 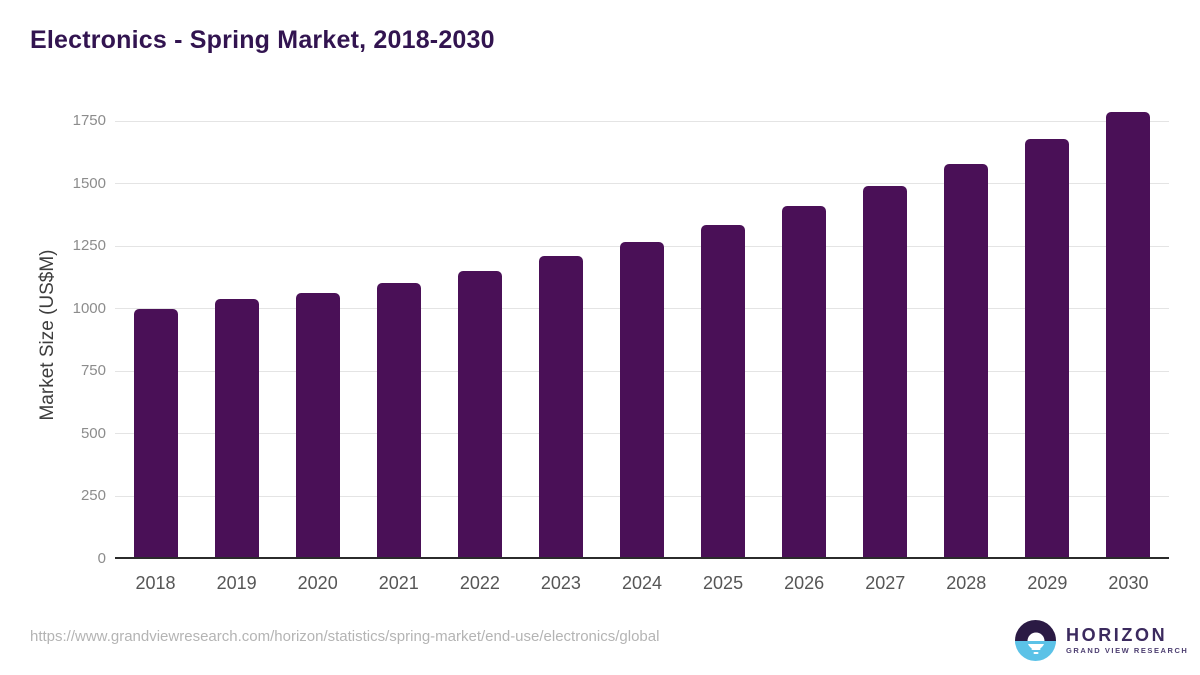 I want to click on x-axis-line, so click(x=642, y=558).